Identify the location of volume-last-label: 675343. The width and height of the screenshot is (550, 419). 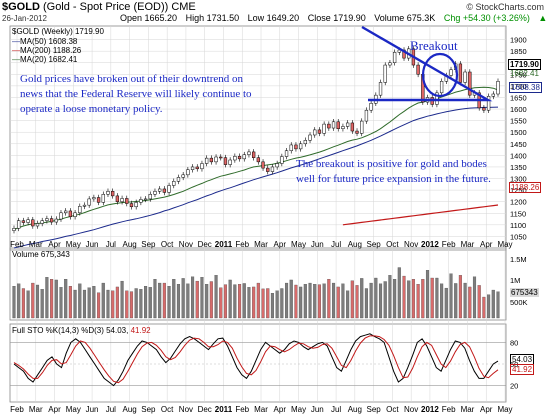
(524, 292).